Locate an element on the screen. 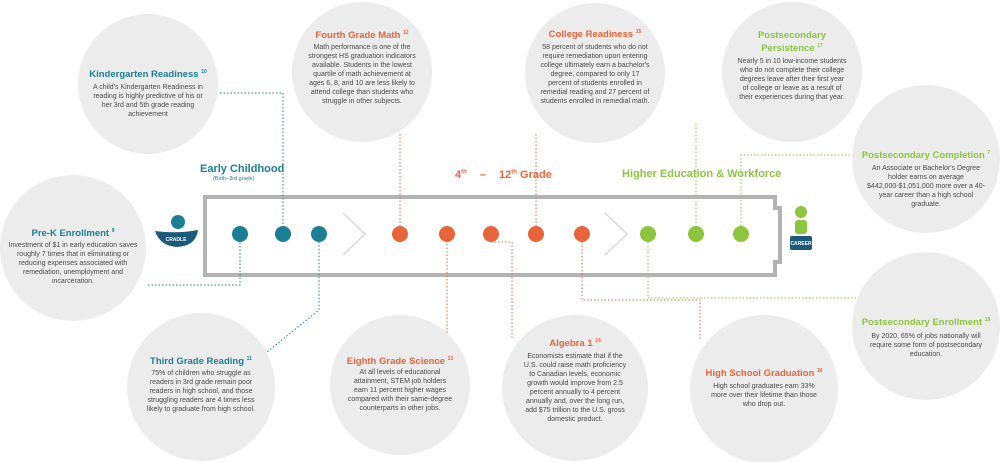 This screenshot has width=1000, height=462. connector-algebra is located at coordinates (502, 290).